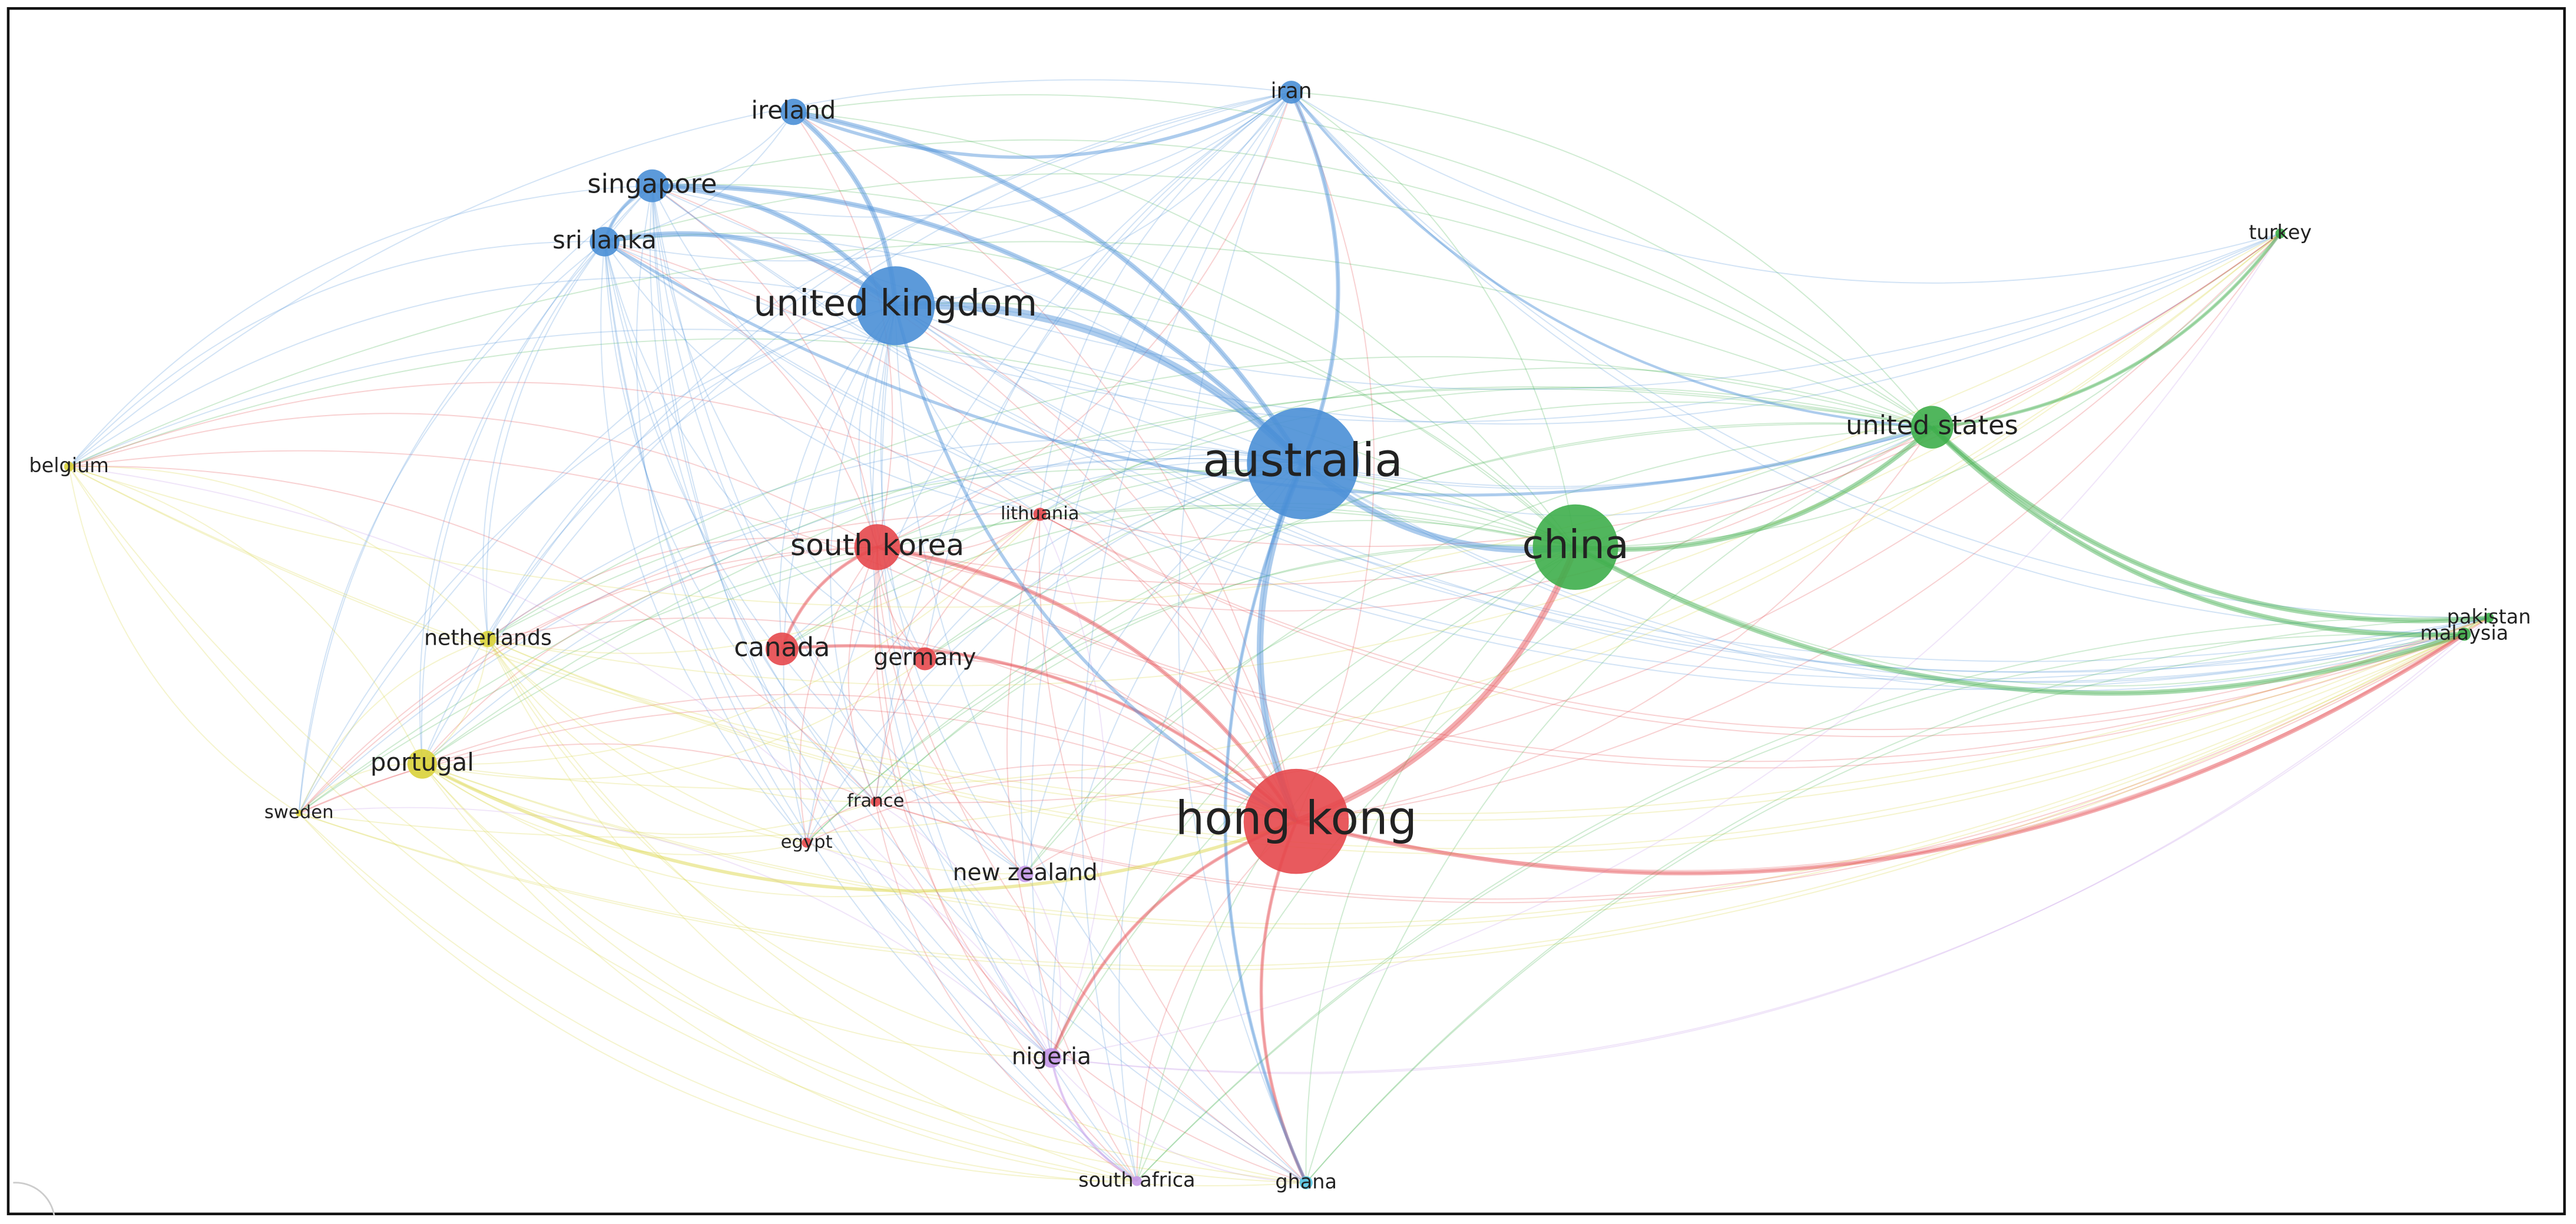 The image size is (2576, 1224). Describe the element at coordinates (488, 638) in the screenshot. I see `node-label: netherlands` at that location.